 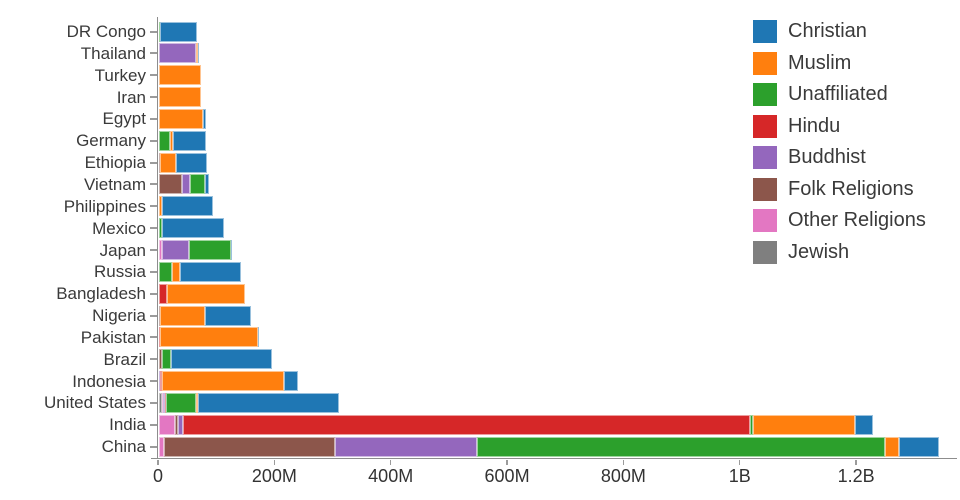 What do you see at coordinates (857, 220) in the screenshot?
I see `legend-label: Other Religions` at bounding box center [857, 220].